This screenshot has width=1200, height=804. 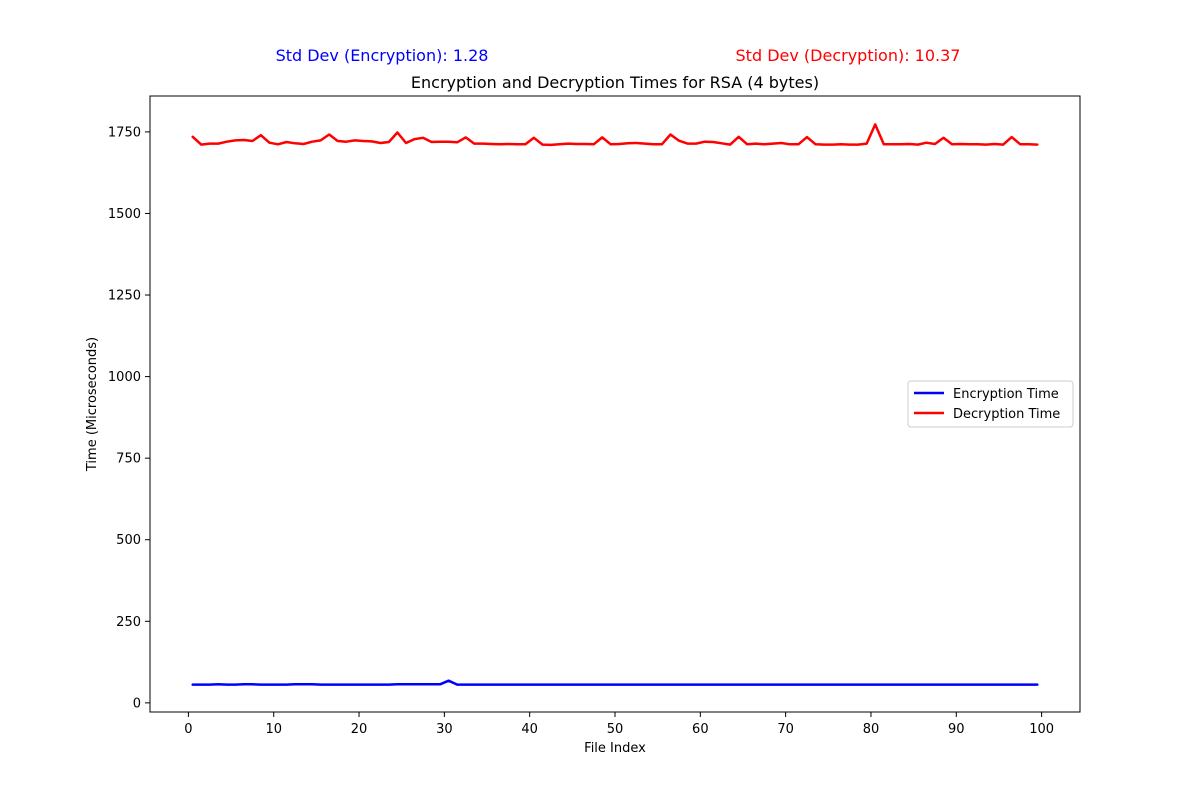 I want to click on y-tick-label: 750, so click(x=128, y=459).